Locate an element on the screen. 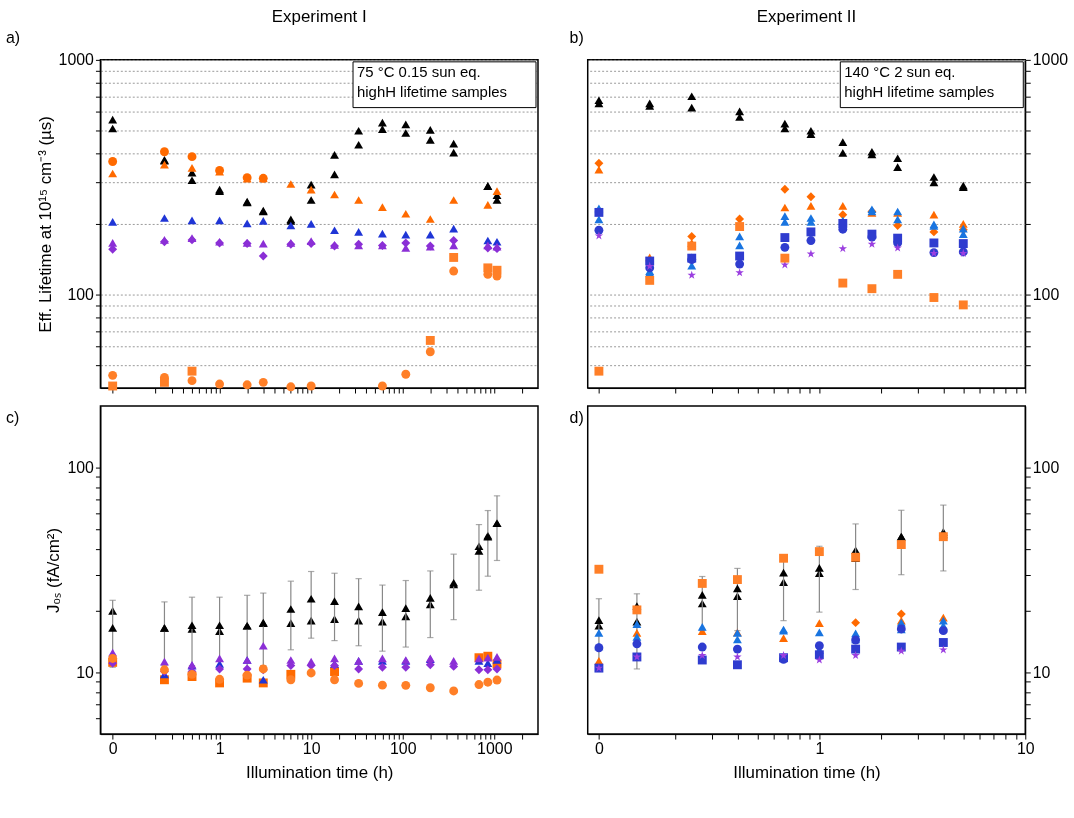 The height and width of the screenshot is (818, 1074). x-tick-label: 1000 is located at coordinates (495, 749).